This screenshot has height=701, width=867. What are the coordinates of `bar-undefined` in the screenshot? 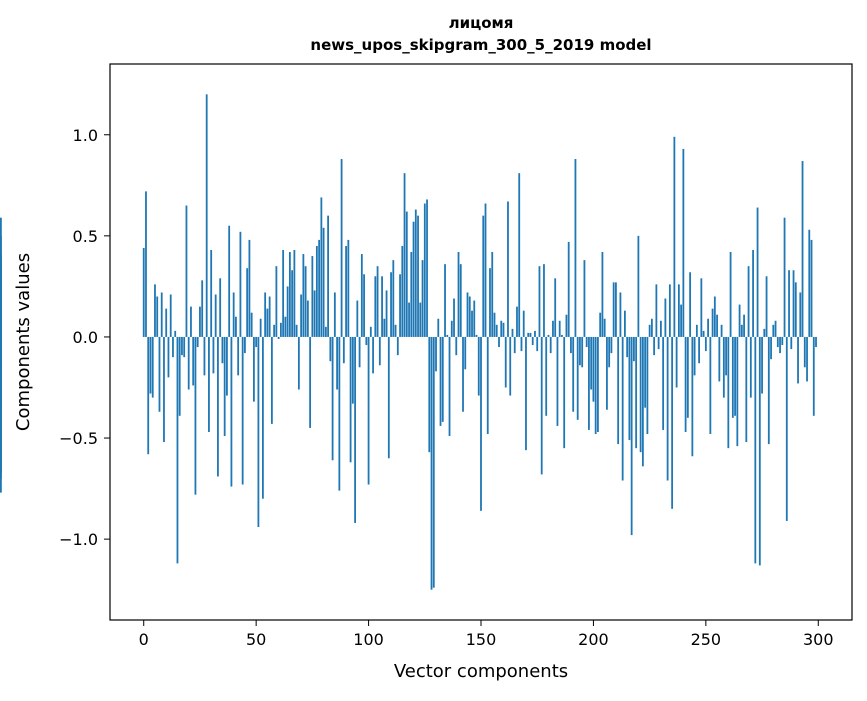 It's located at (1, 349).